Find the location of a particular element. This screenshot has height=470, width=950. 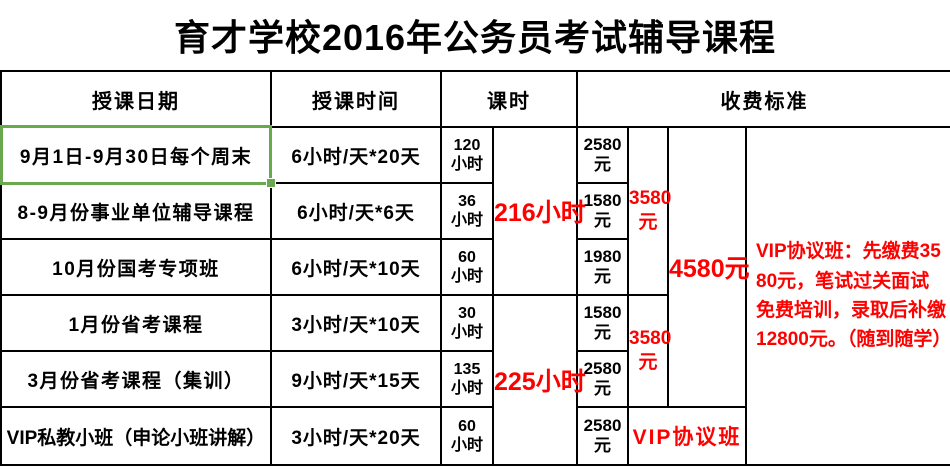

cell-time-3: 6小时/天*10天 is located at coordinates (356, 267).